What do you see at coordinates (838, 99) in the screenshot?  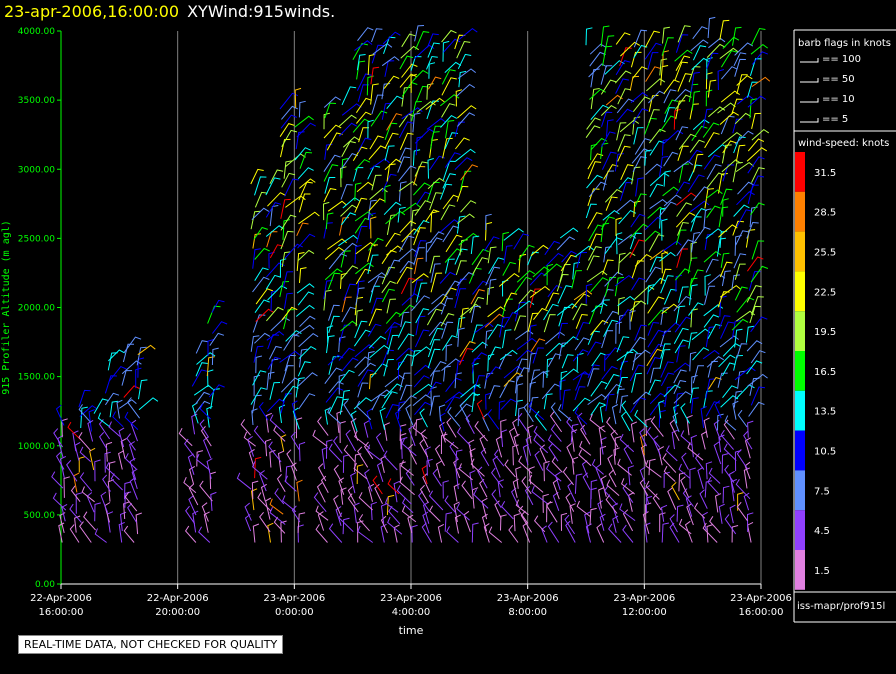 I see `barb-legend-label: == 10` at bounding box center [838, 99].